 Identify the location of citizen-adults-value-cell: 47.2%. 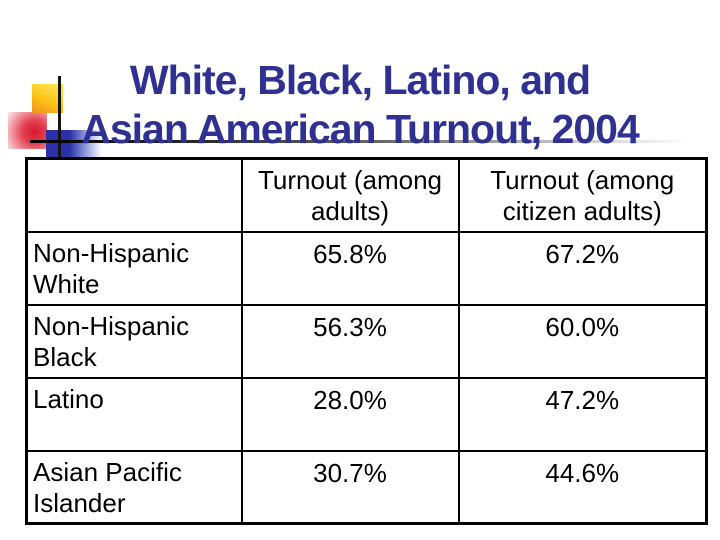
(582, 414).